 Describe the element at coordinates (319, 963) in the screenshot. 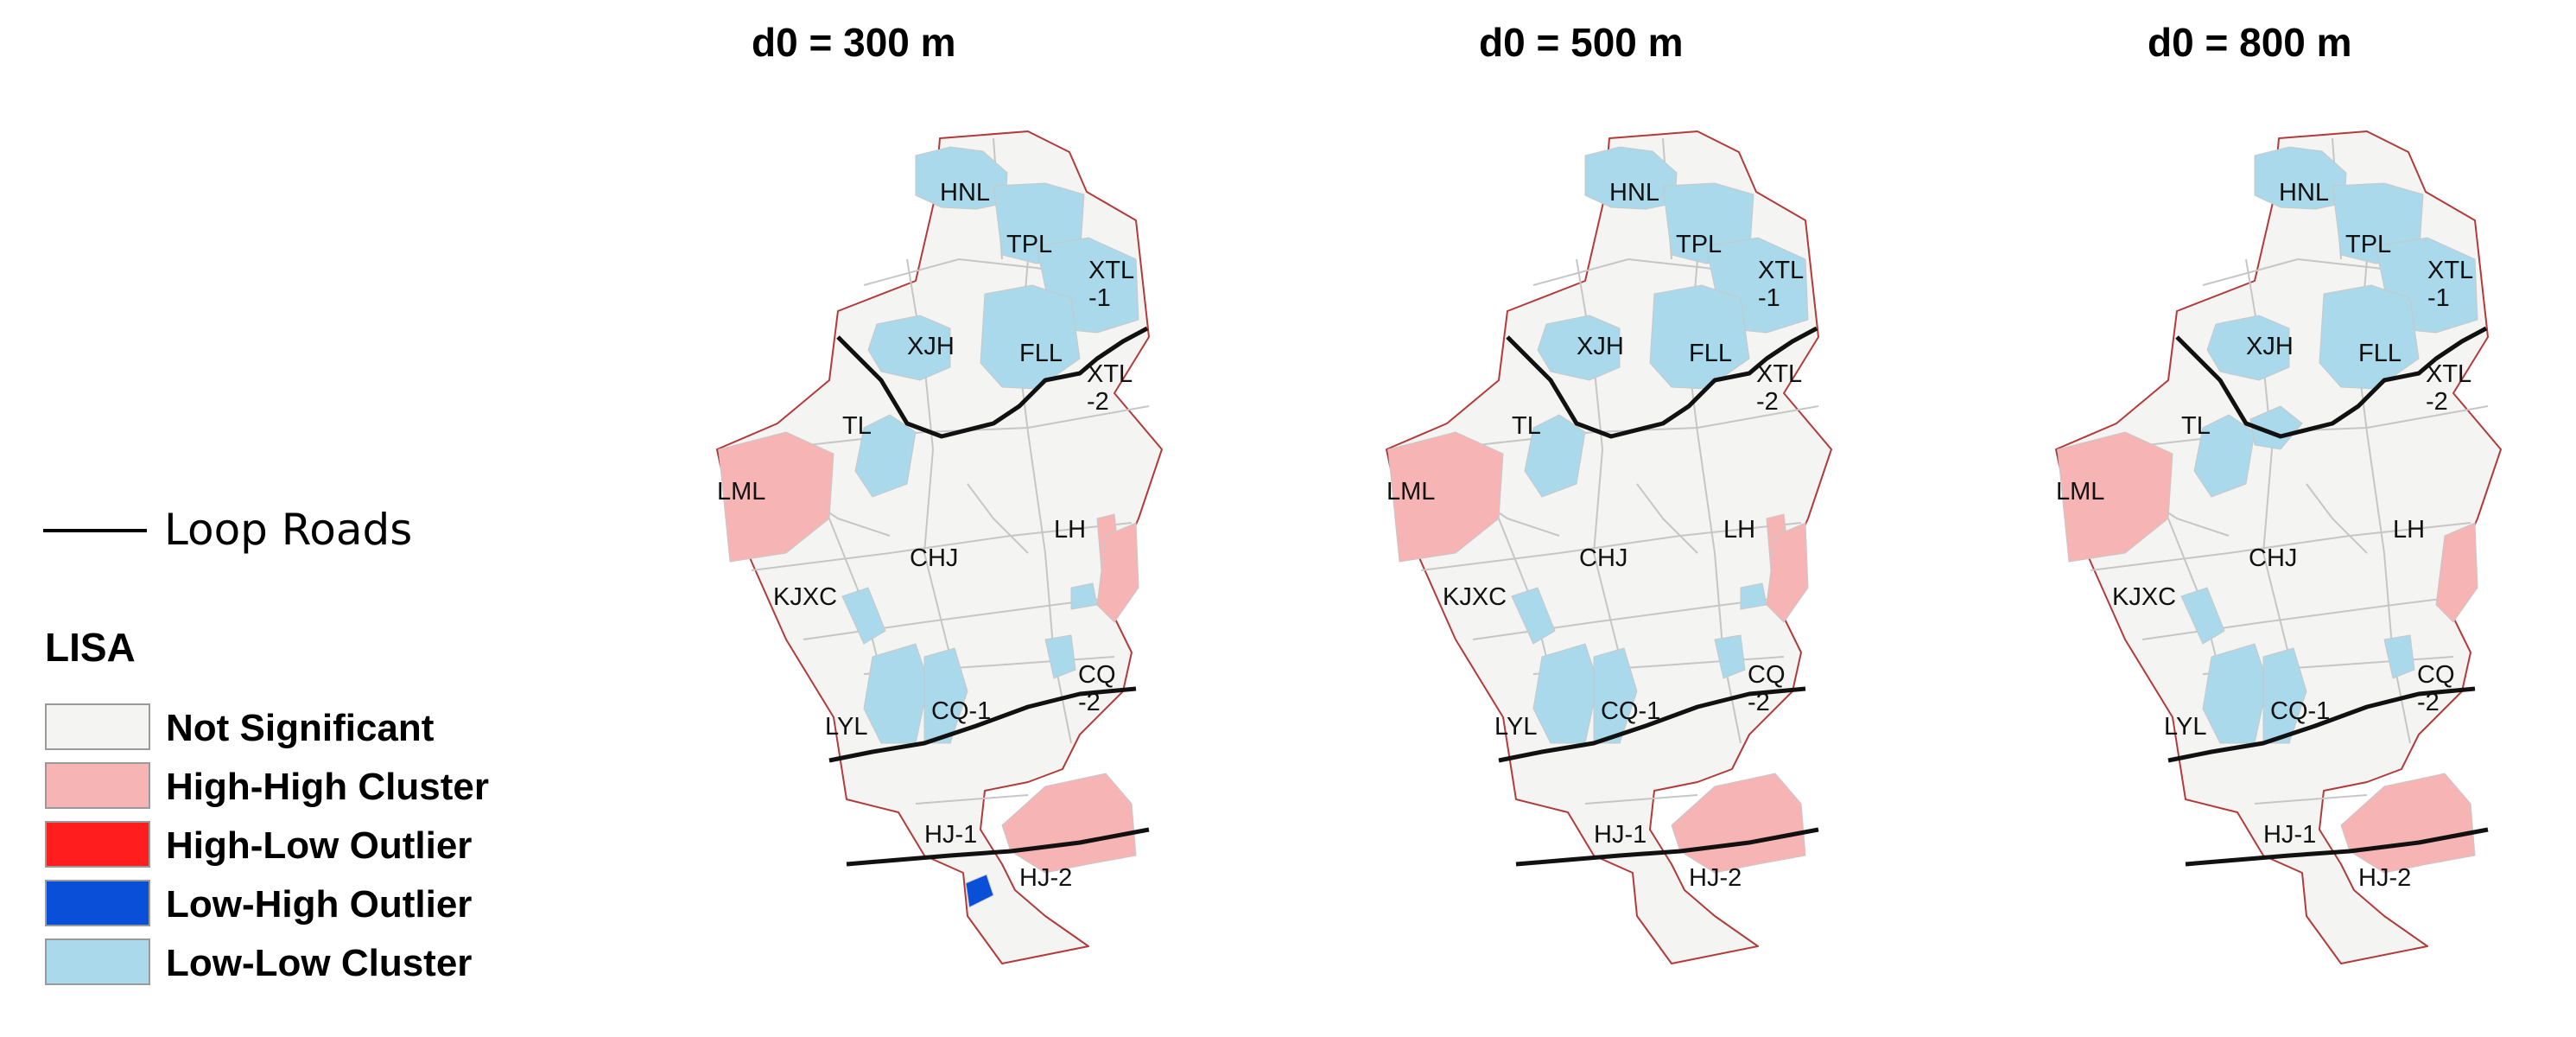

I see `legend-label: Low-Low Cluster` at that location.